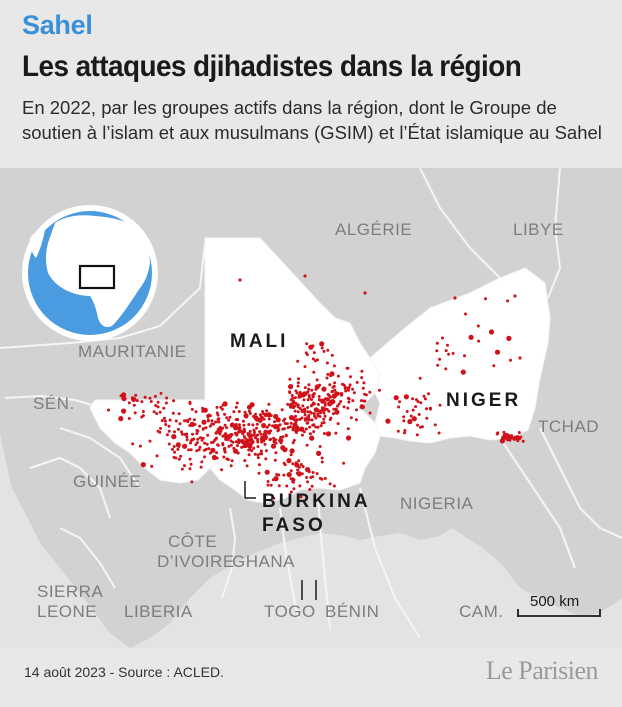 The image size is (622, 707). What do you see at coordinates (542, 670) in the screenshot?
I see `le-parisien-logo: Le Parisien` at bounding box center [542, 670].